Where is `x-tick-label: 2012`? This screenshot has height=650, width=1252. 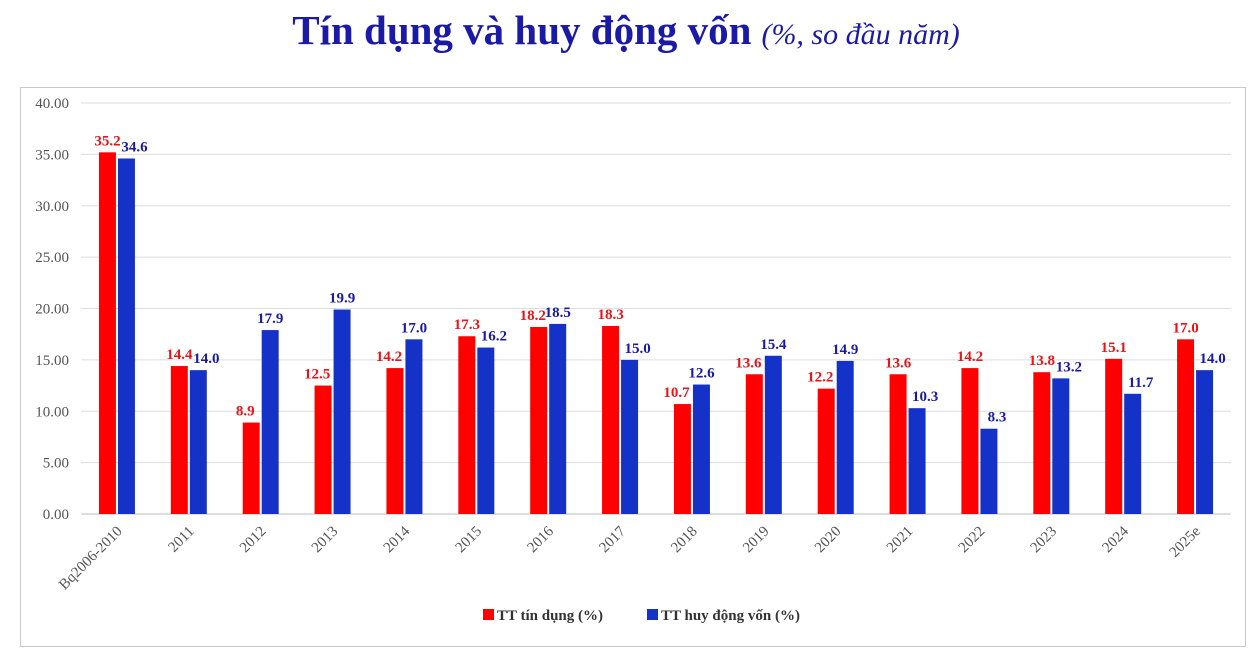
x-tick-label: 2012 is located at coordinates (253, 540).